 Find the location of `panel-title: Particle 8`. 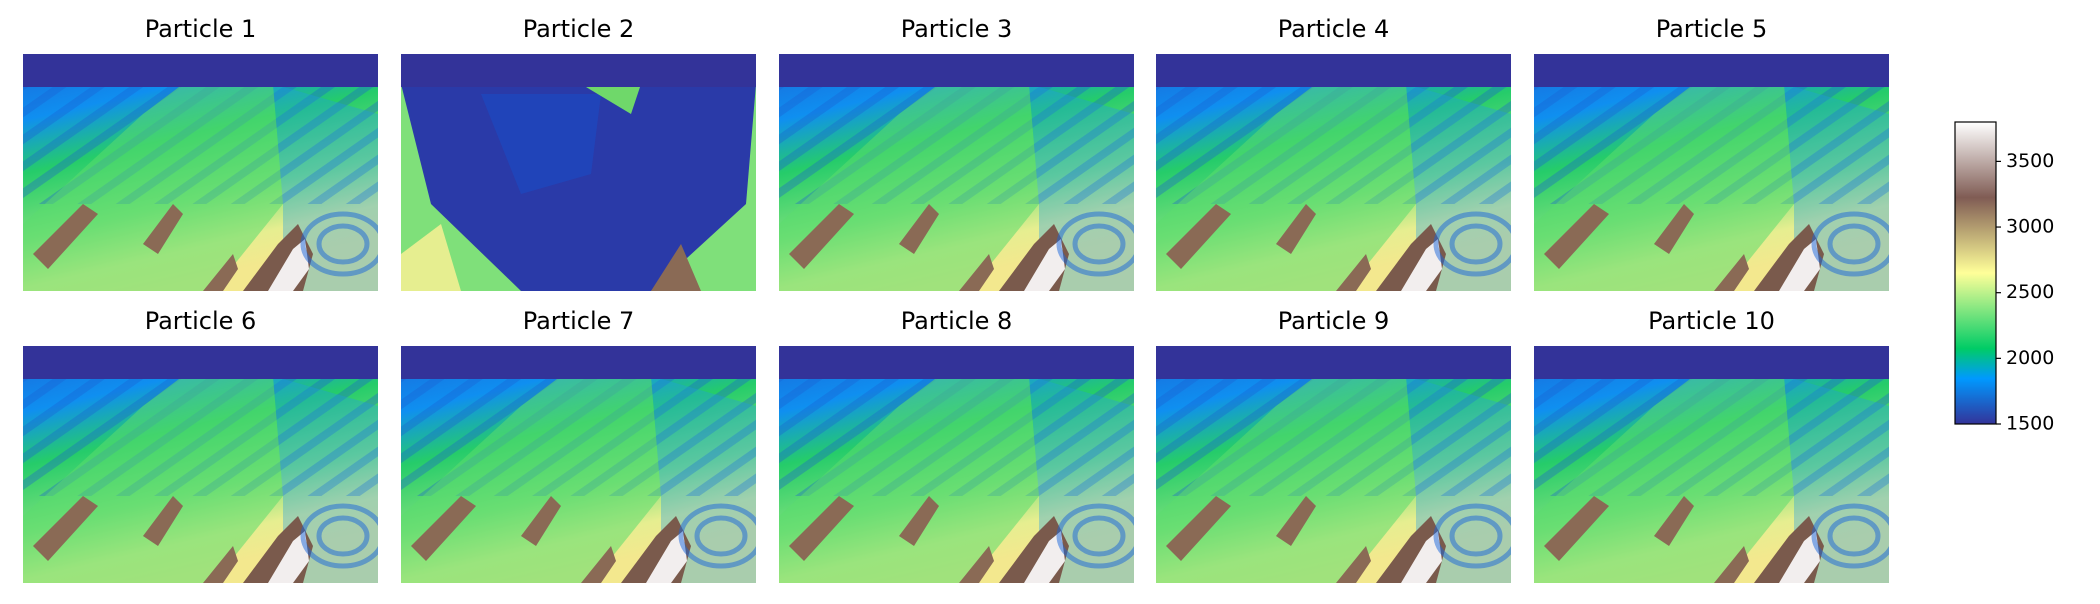

panel-title: Particle 8 is located at coordinates (957, 321).